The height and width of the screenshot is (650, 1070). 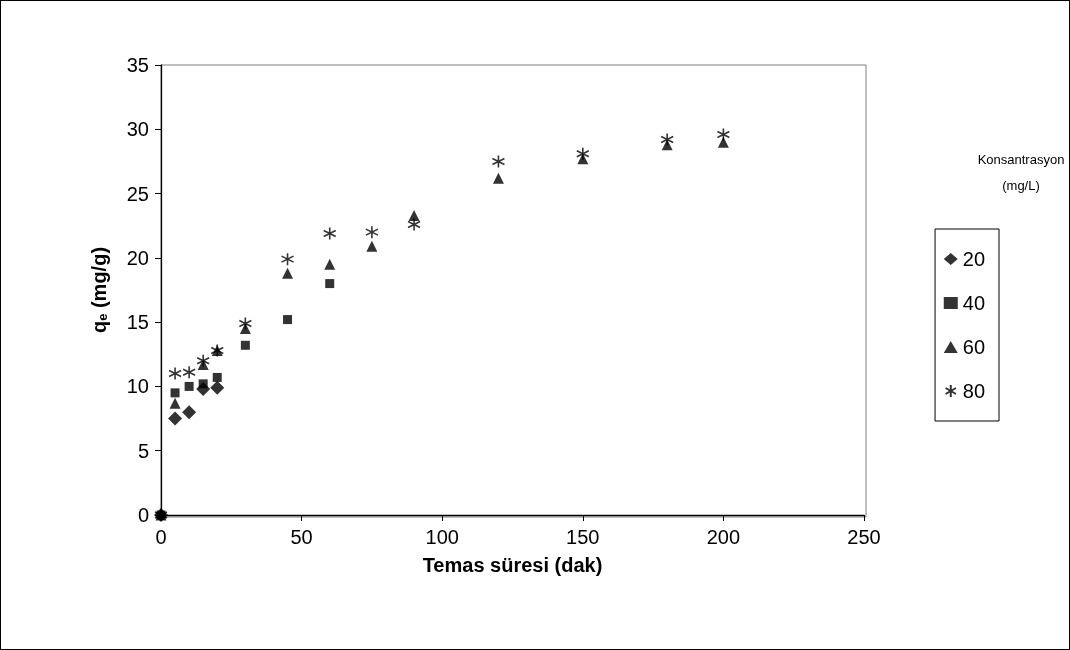 What do you see at coordinates (143, 515) in the screenshot?
I see `y-tick-label: 0` at bounding box center [143, 515].